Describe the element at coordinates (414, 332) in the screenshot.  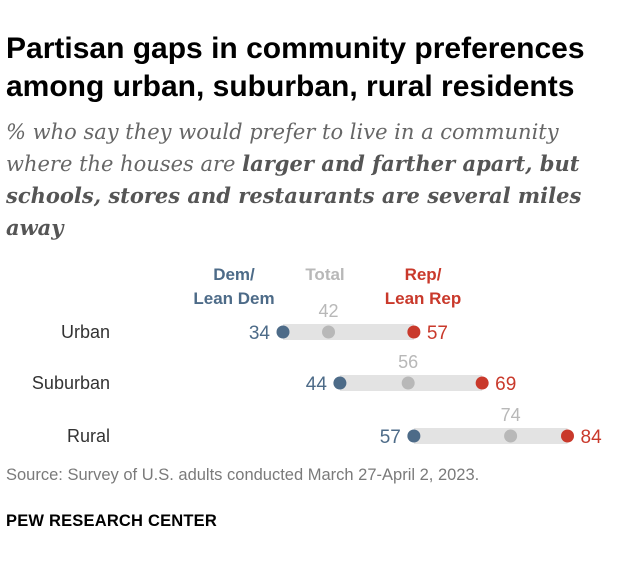
I see `dot-rep-urban` at that location.